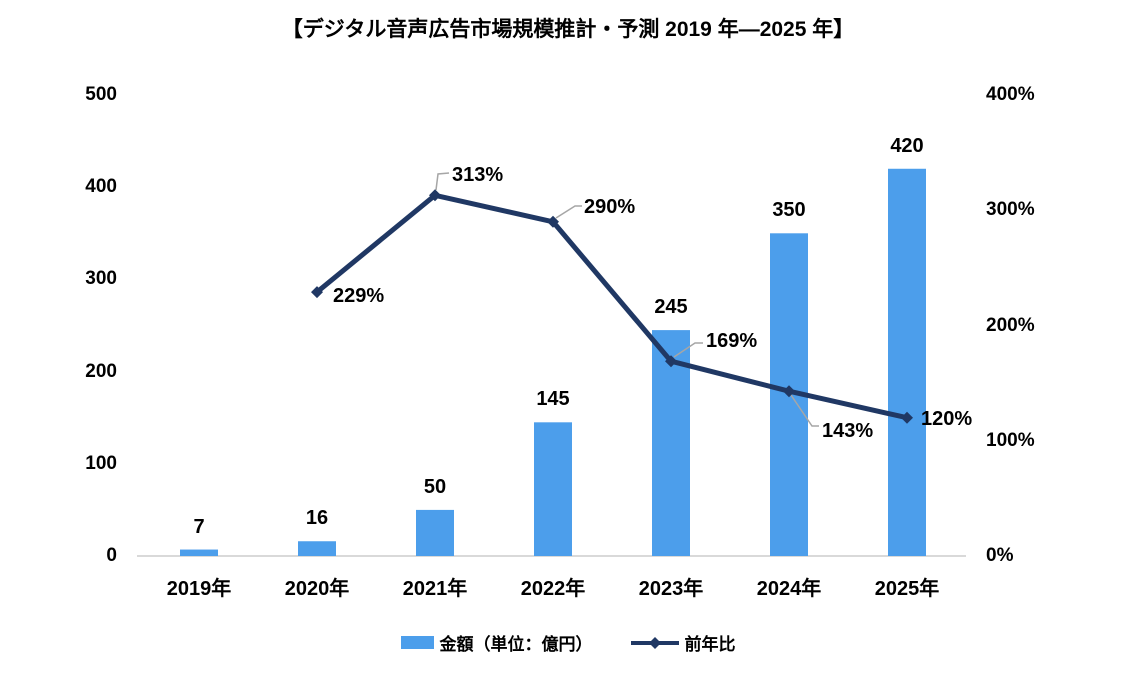 The image size is (1136, 685). Describe the element at coordinates (671, 443) in the screenshot. I see `bar-2023年` at that location.